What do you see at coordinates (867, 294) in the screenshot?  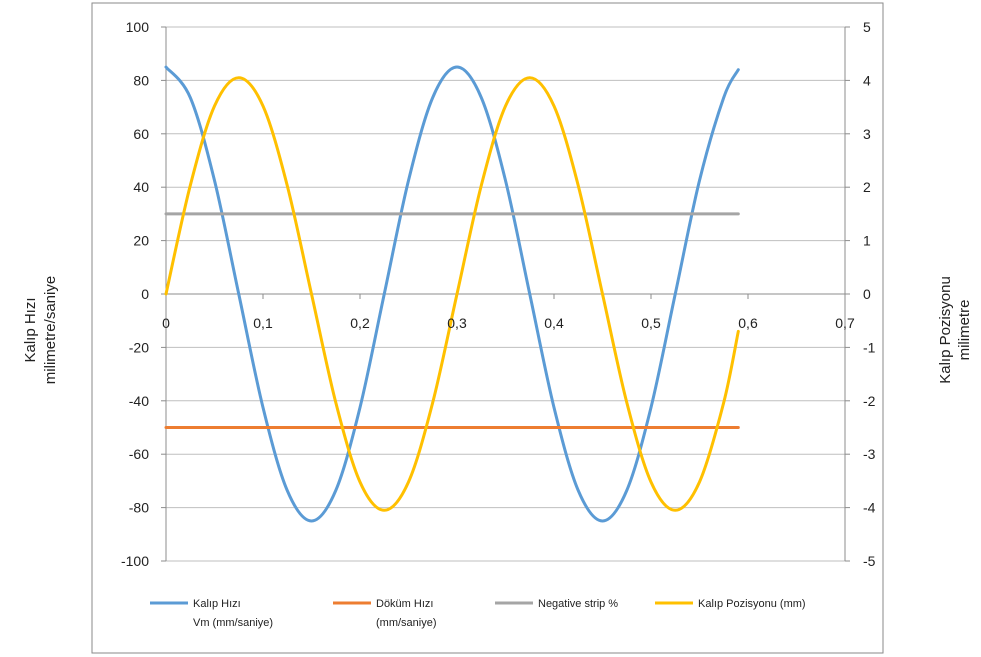 I see `y-right-tick-label: 0` at bounding box center [867, 294].